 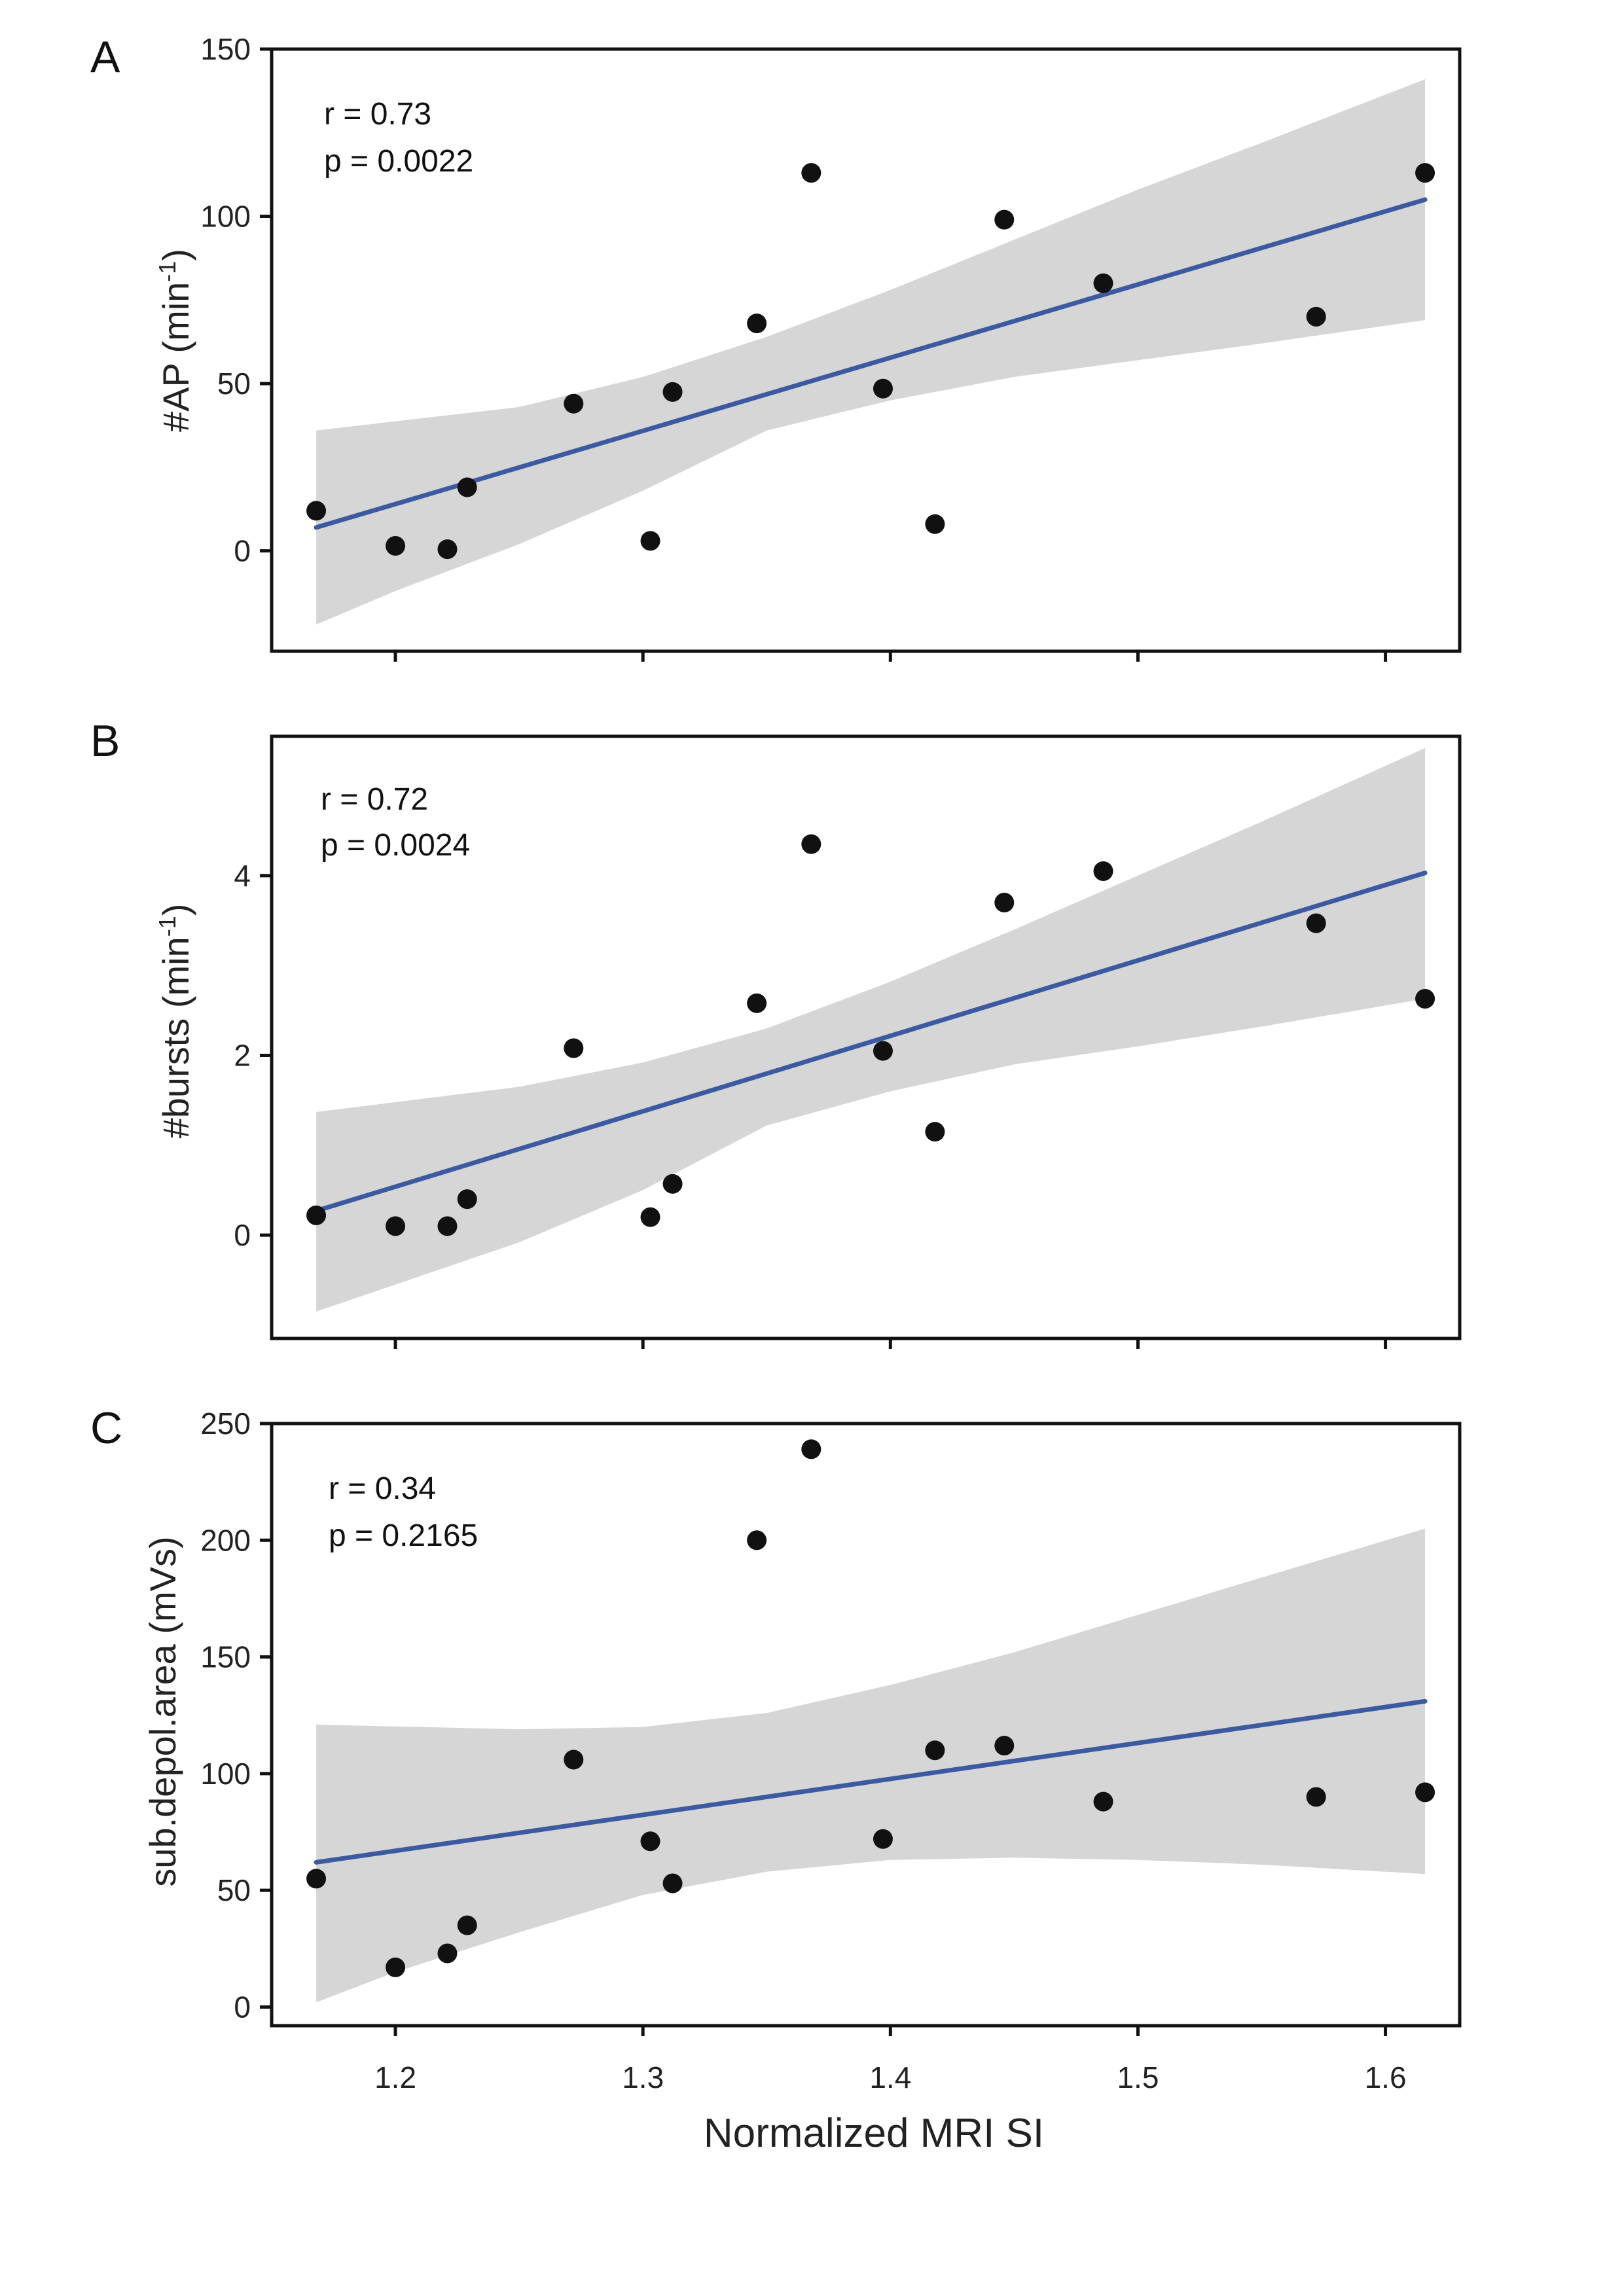 I want to click on y-tick-label-a: 0, so click(x=242, y=551).